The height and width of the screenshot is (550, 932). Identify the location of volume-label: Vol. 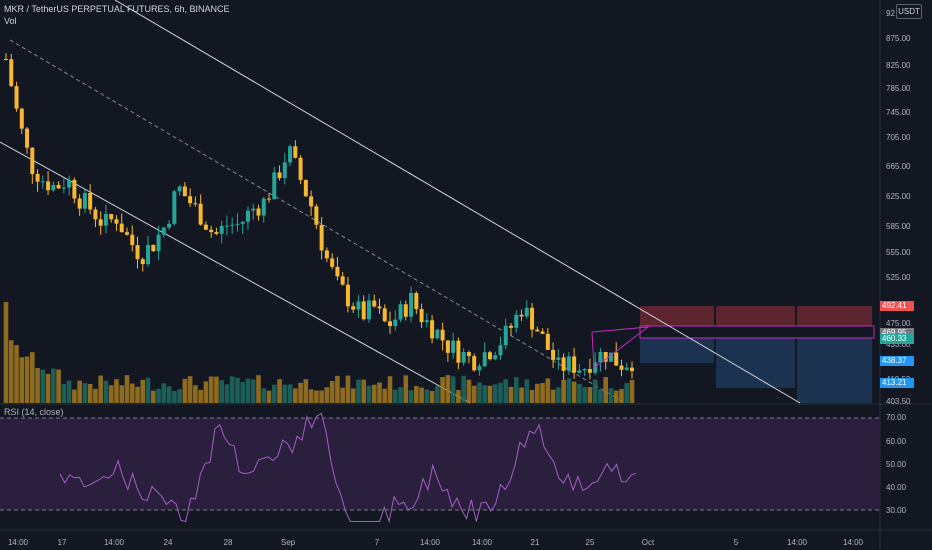
(10, 21).